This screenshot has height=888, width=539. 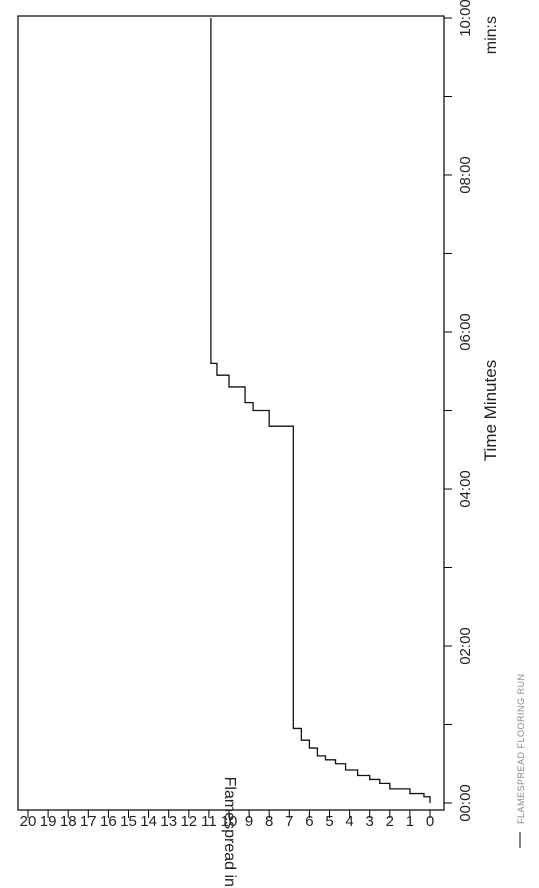 What do you see at coordinates (349, 821) in the screenshot?
I see `y-tick-label: 4` at bounding box center [349, 821].